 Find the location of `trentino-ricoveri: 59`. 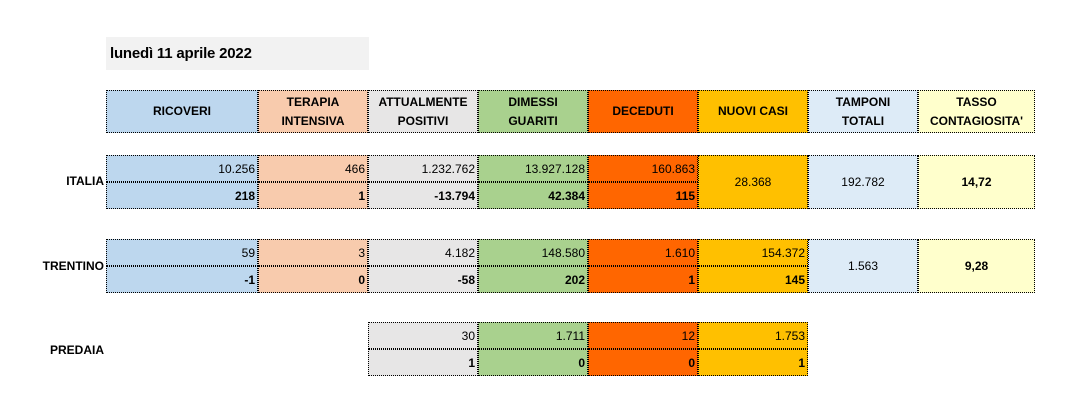

trentino-ricoveri: 59 is located at coordinates (182, 252).